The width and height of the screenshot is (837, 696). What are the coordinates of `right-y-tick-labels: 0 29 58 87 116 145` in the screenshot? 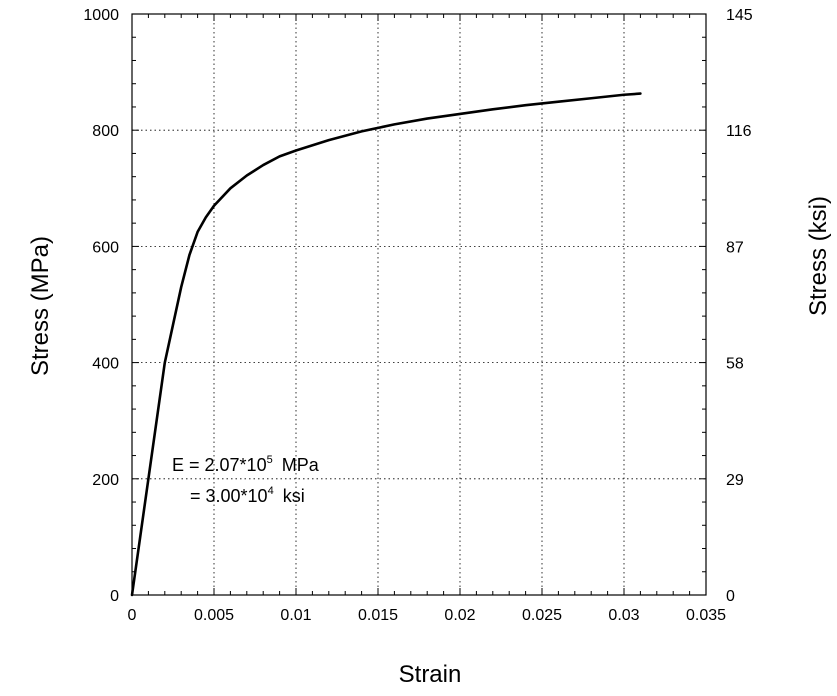 It's located at (739, 306).